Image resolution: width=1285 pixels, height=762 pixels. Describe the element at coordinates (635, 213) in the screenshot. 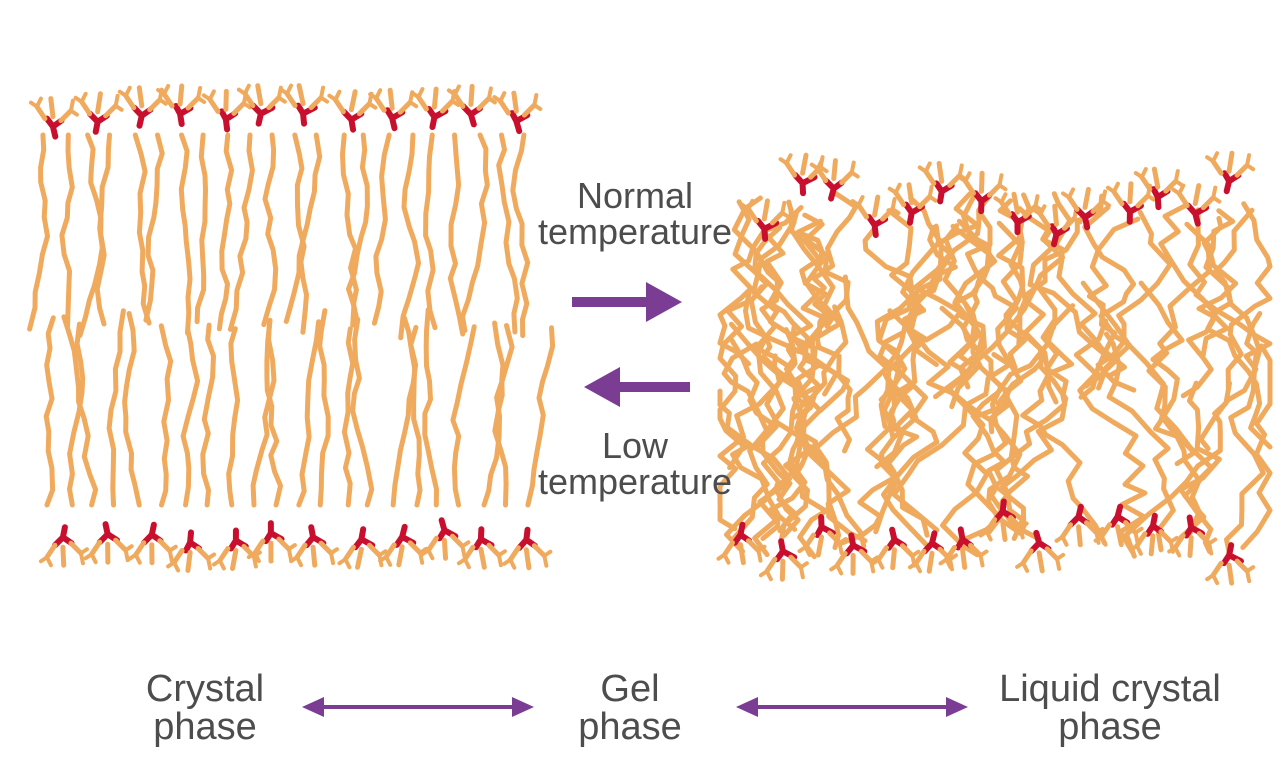

I see `normal-temperature-label: Normal temperature` at that location.